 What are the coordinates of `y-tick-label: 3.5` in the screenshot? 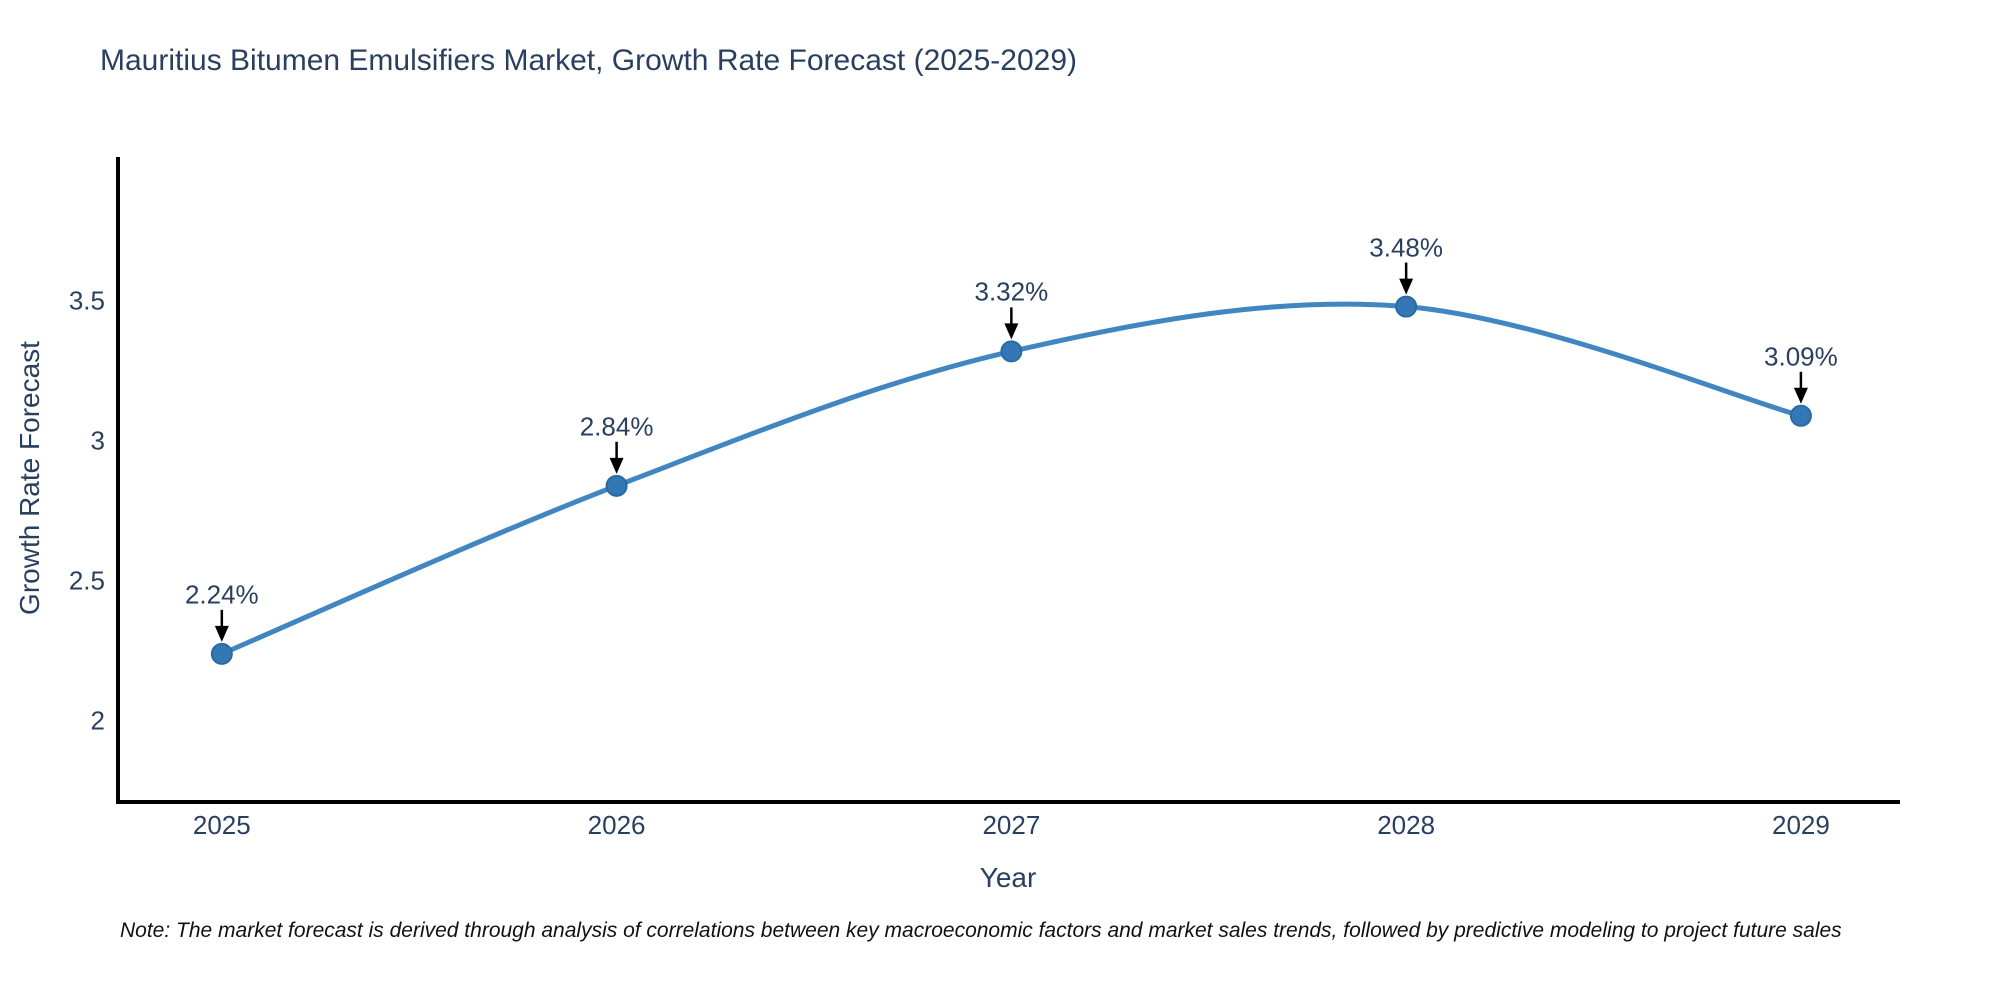 It's located at (86, 300).